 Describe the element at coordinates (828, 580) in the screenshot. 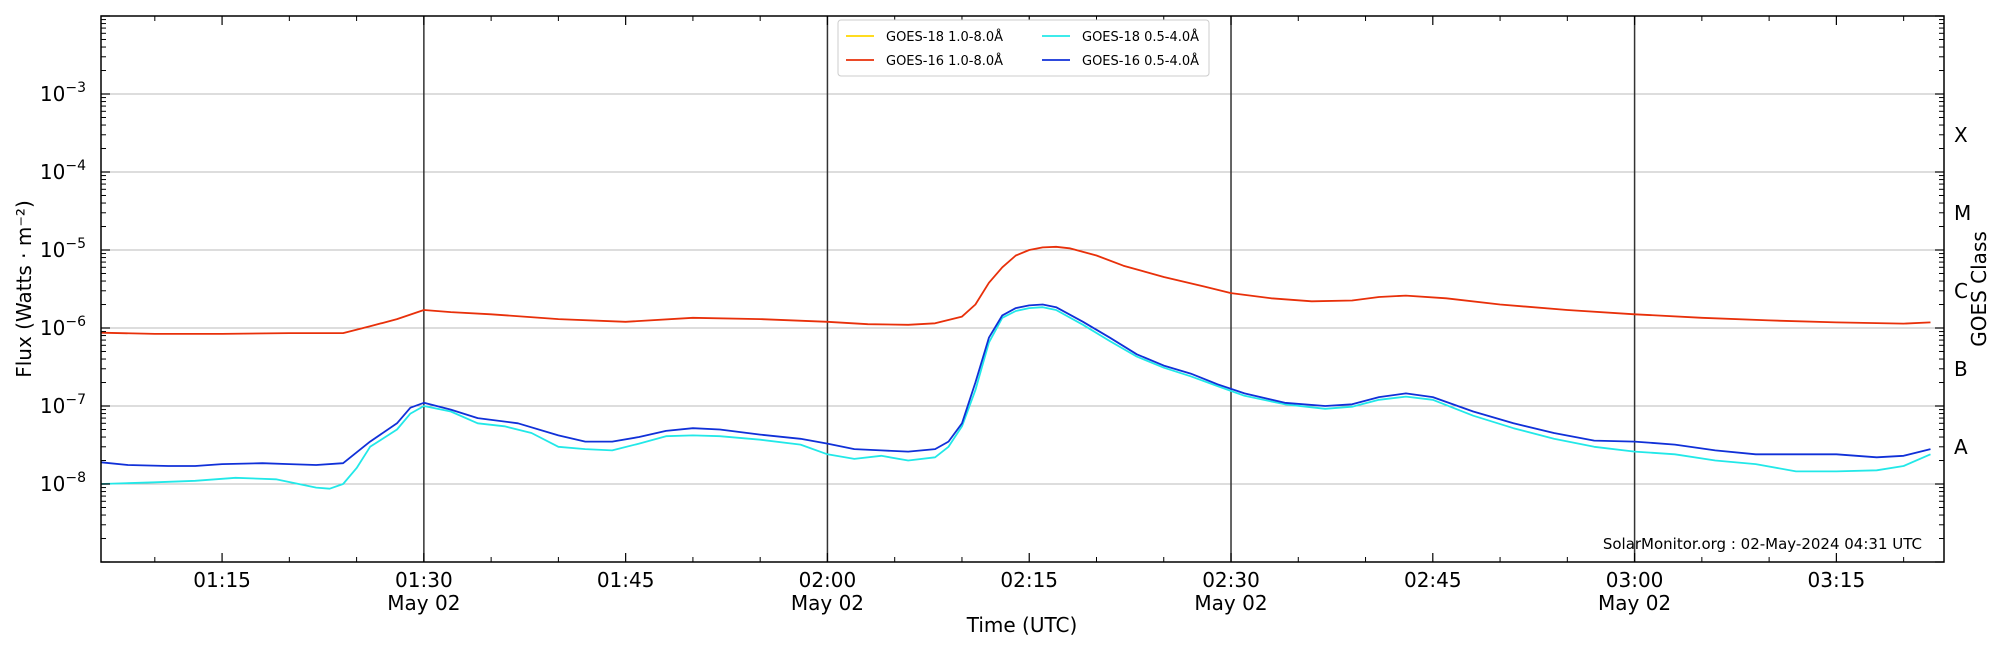

I see `x-tick-label: 02:00` at that location.